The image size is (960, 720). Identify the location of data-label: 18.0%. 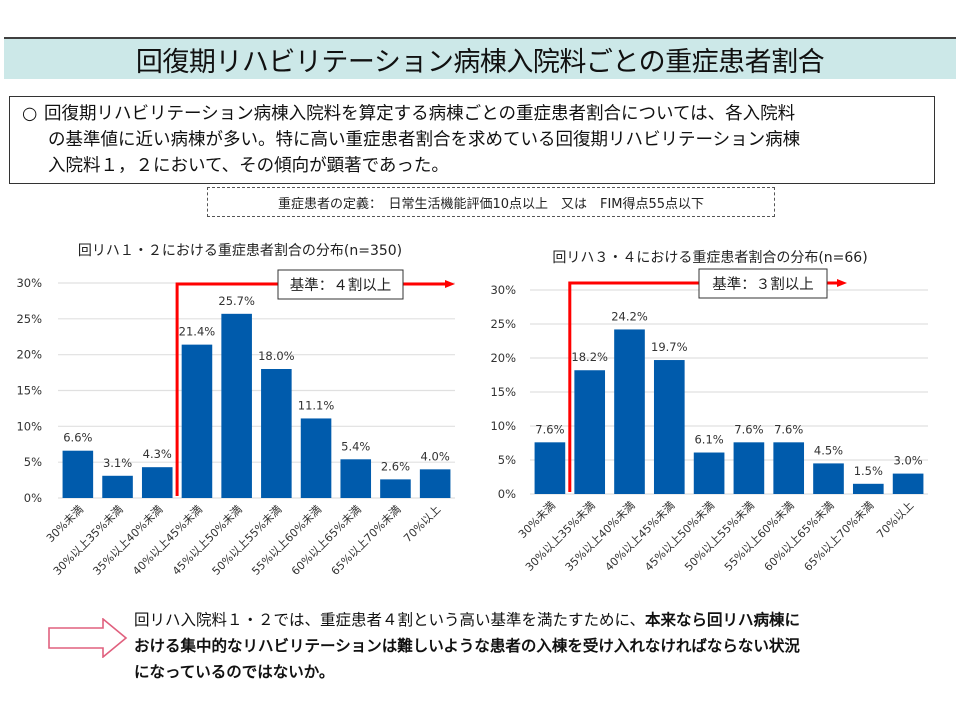
(276, 356).